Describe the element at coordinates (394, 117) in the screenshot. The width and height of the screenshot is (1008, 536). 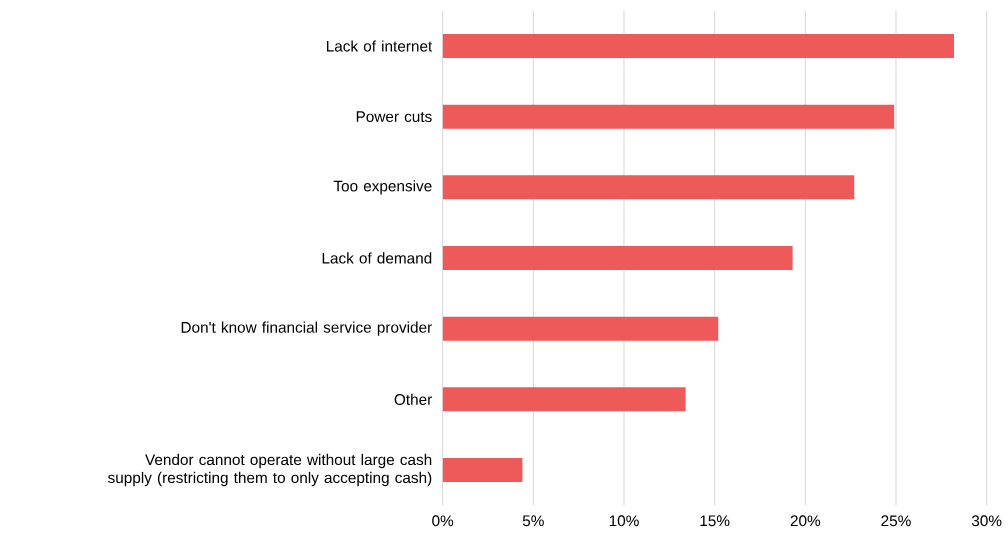
I see `y-tick-label: Power cuts` at that location.